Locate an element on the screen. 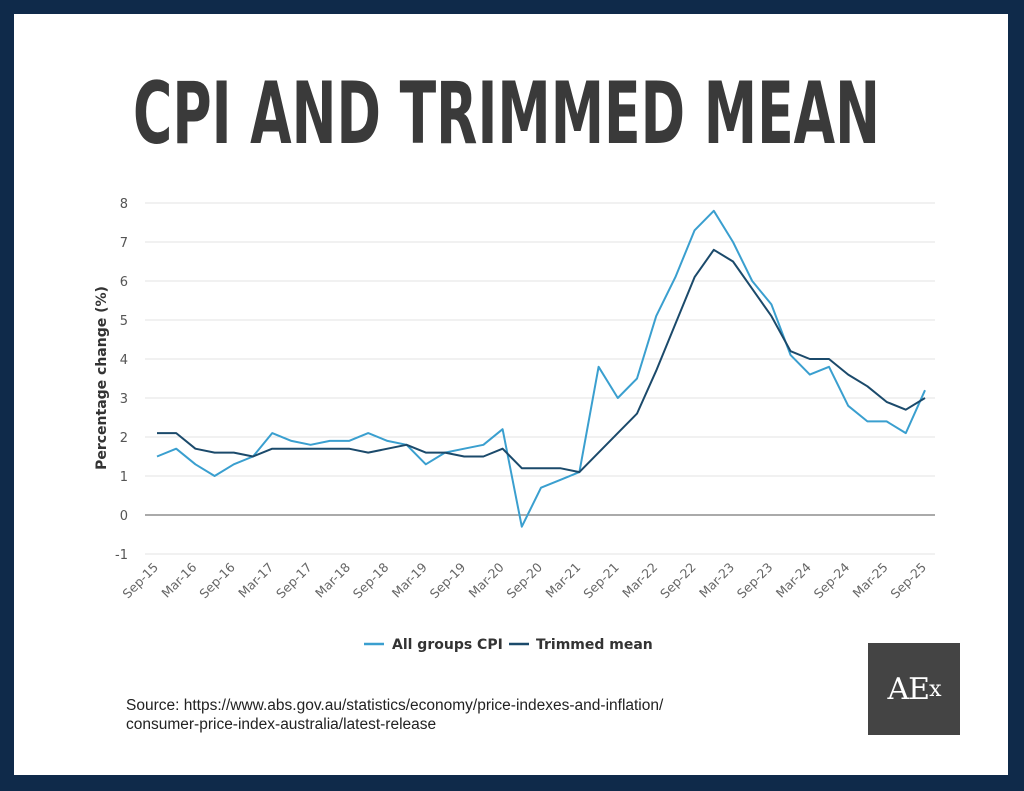 The image size is (1024, 791). y-tick-label: 5 is located at coordinates (124, 321).